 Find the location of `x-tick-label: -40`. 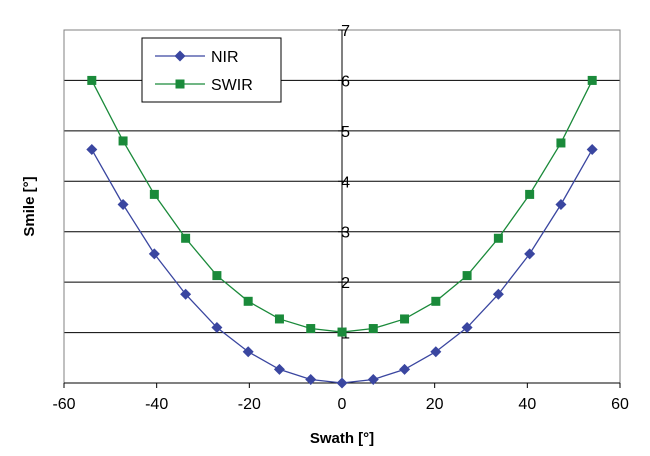

x-tick-label: -40 is located at coordinates (156, 404).